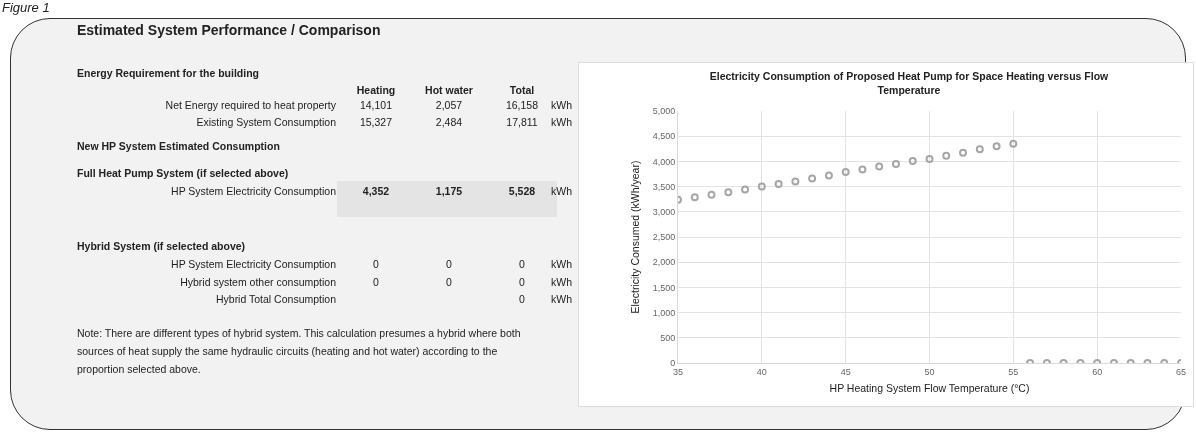 Image resolution: width=1196 pixels, height=437 pixels. I want to click on y-tick-label: 0, so click(673, 363).